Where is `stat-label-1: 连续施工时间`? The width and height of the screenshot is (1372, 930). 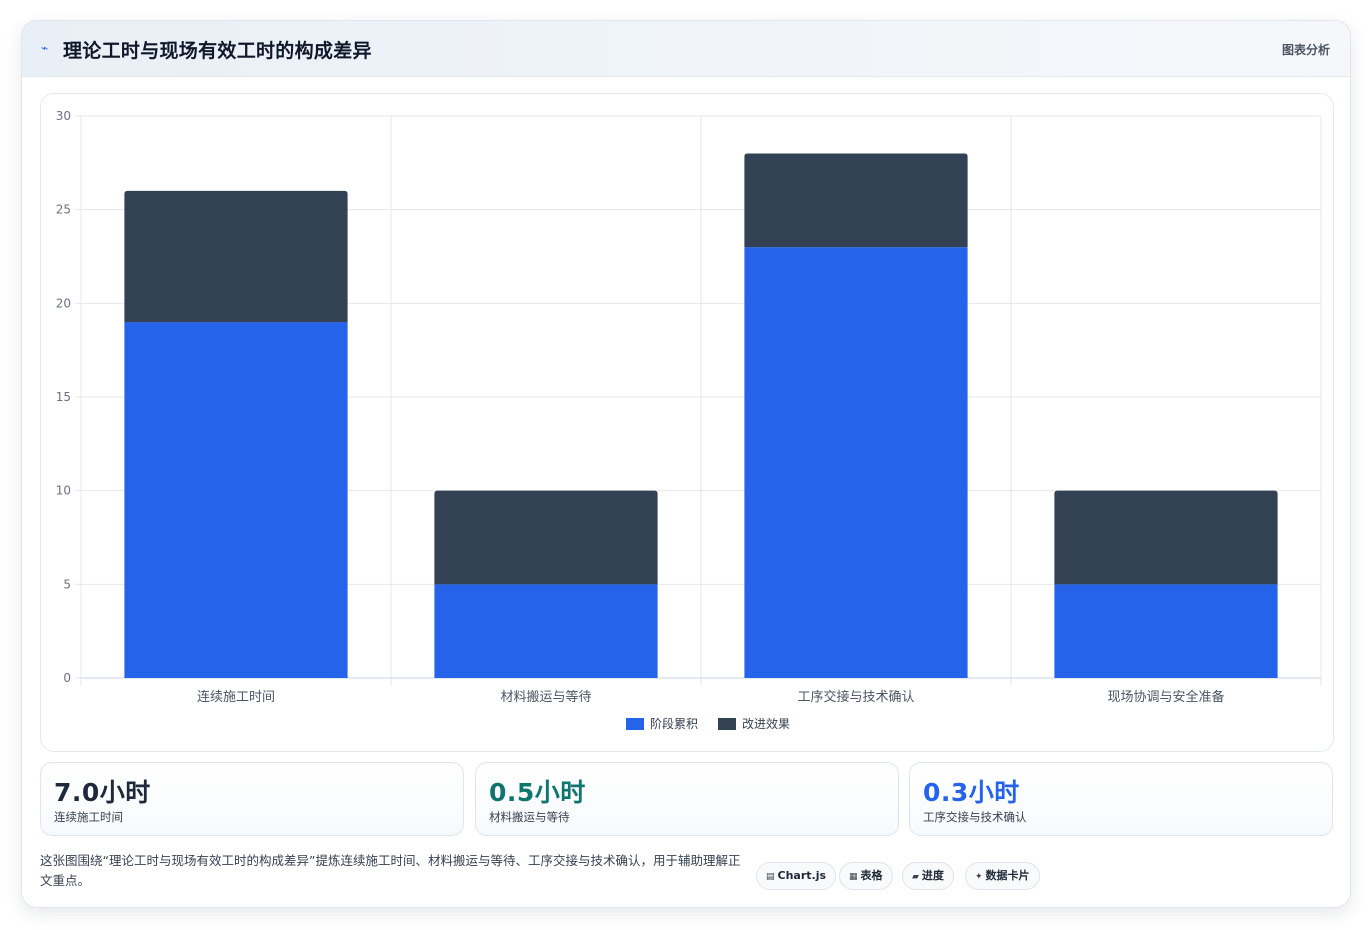 stat-label-1: 连续施工时间 is located at coordinates (88, 817).